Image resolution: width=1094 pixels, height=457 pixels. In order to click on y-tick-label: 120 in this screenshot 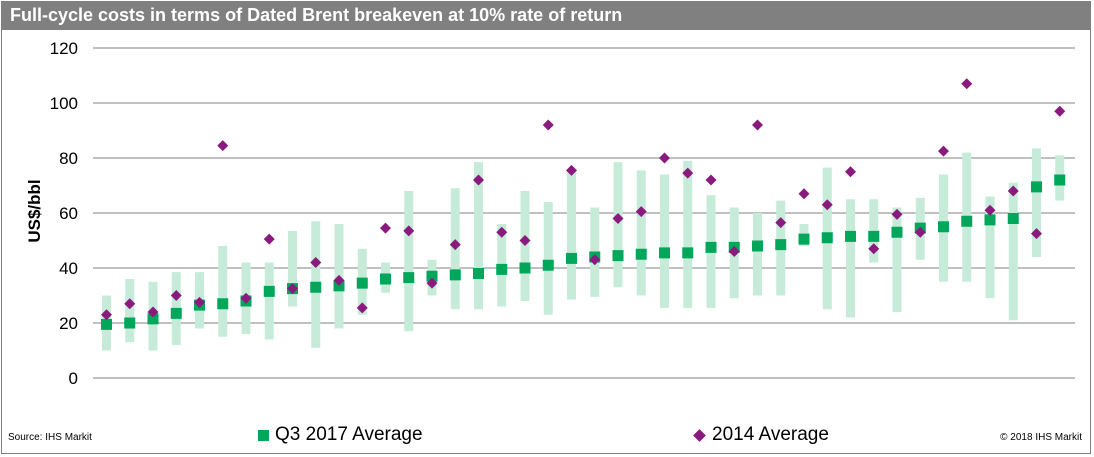, I will do `click(64, 48)`.